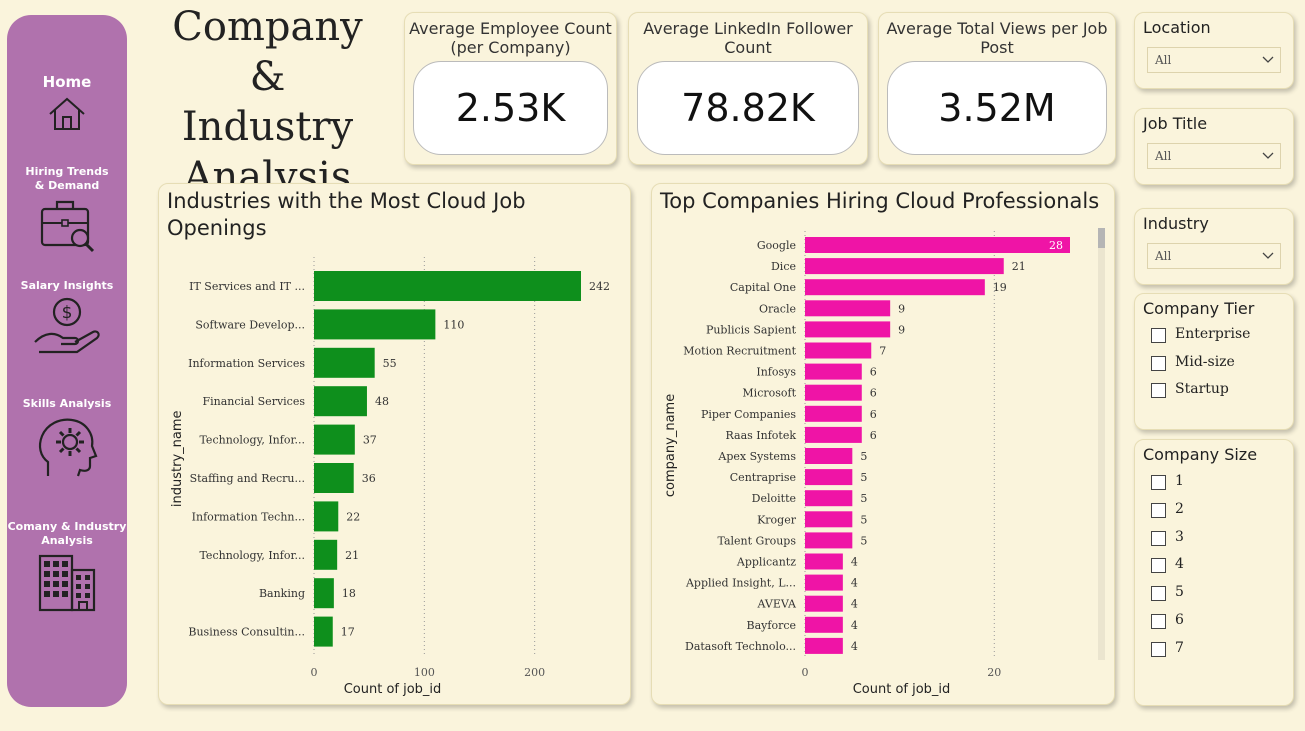 The image size is (1305, 731). What do you see at coordinates (353, 516) in the screenshot?
I see `data-label: 22` at bounding box center [353, 516].